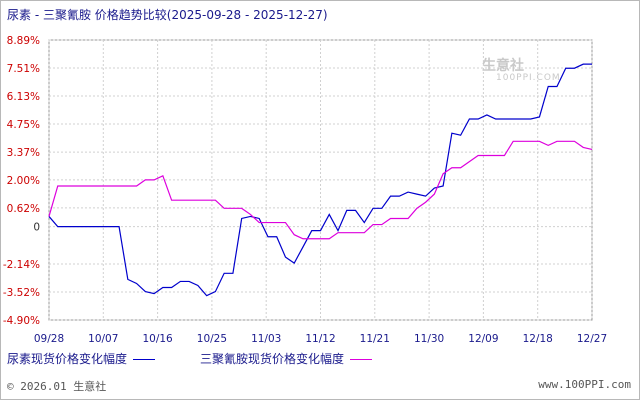  Describe the element at coordinates (23, 69) in the screenshot. I see `y-tick-label: 7.51%` at that location.